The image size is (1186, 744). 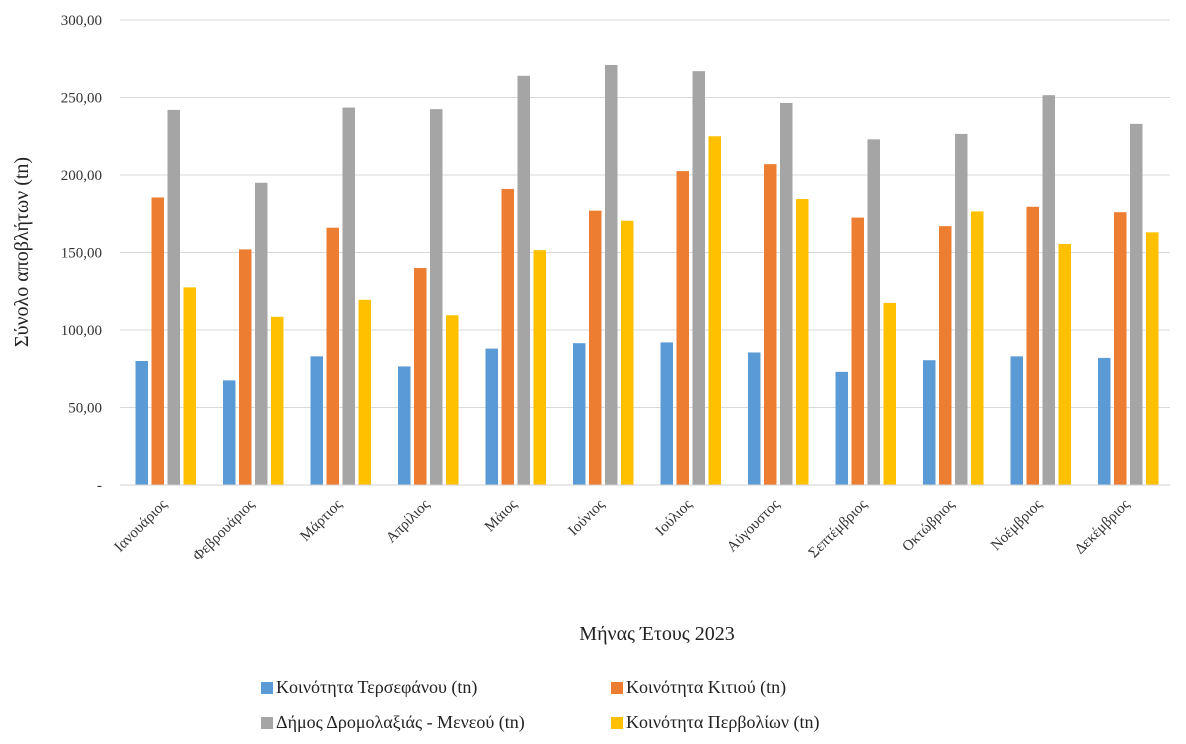 I want to click on legend-item: Κοινότητα Τερσεφάνου (tn), so click(x=369, y=687).